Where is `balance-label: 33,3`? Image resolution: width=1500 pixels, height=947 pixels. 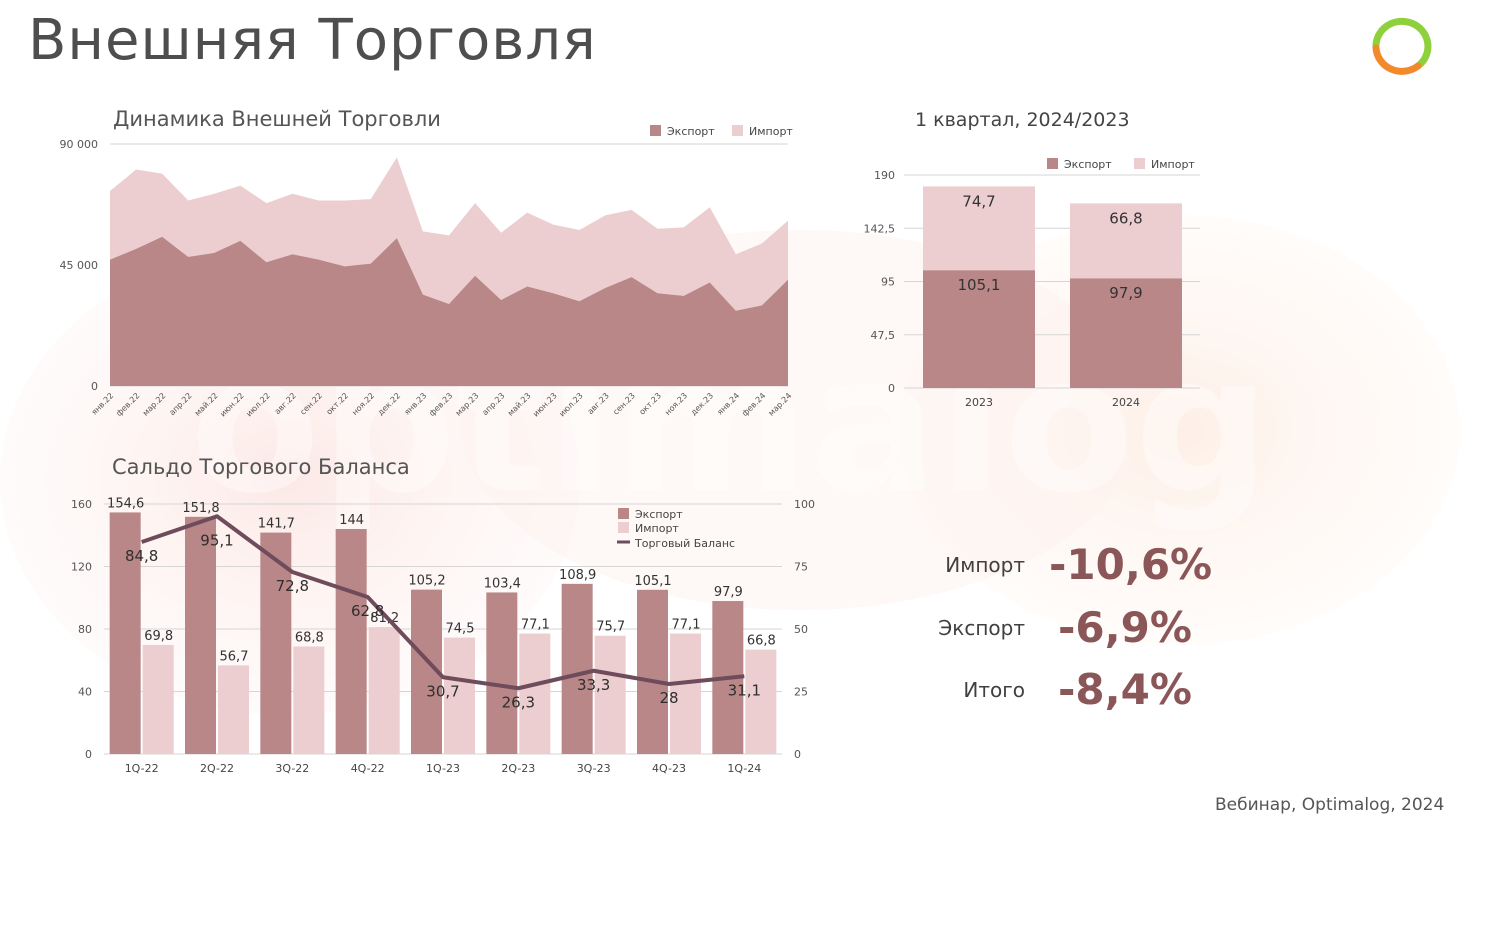 balance-label: 33,3 is located at coordinates (593, 685).